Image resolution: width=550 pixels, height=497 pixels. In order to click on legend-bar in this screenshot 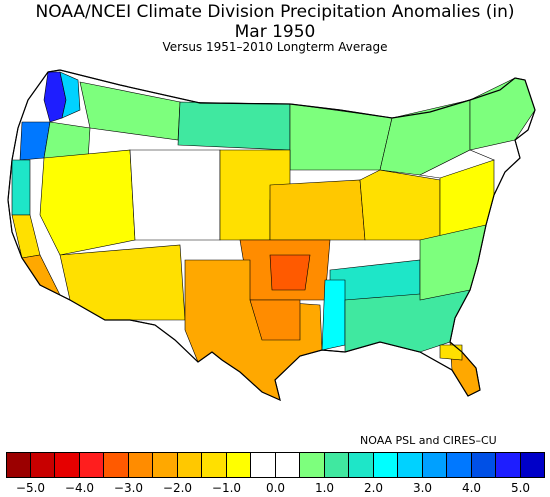, I will do `click(275, 465)`.